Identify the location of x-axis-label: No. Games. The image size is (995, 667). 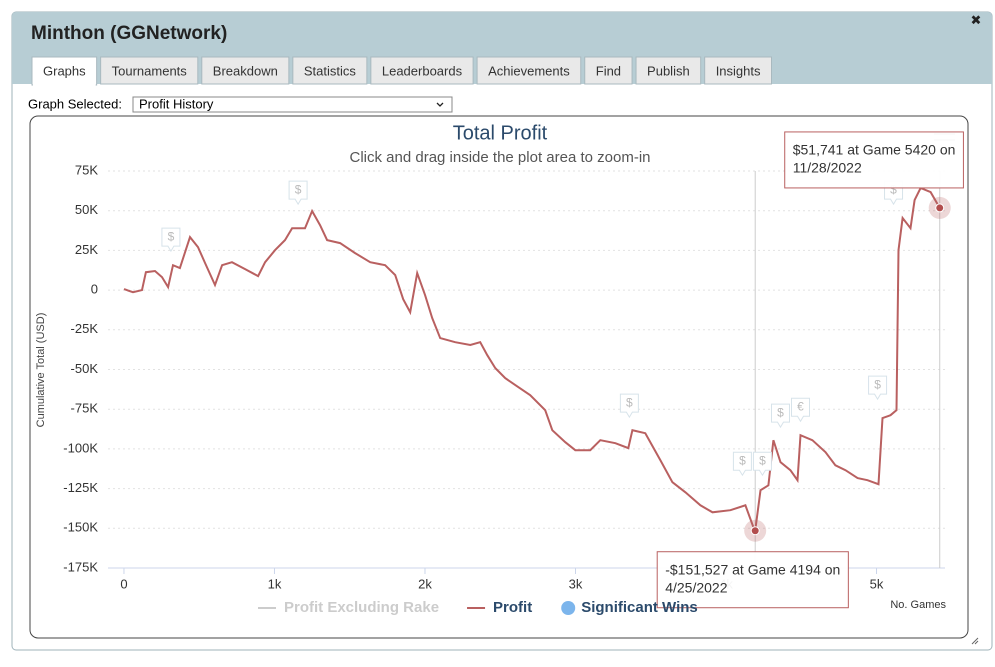
(918, 605).